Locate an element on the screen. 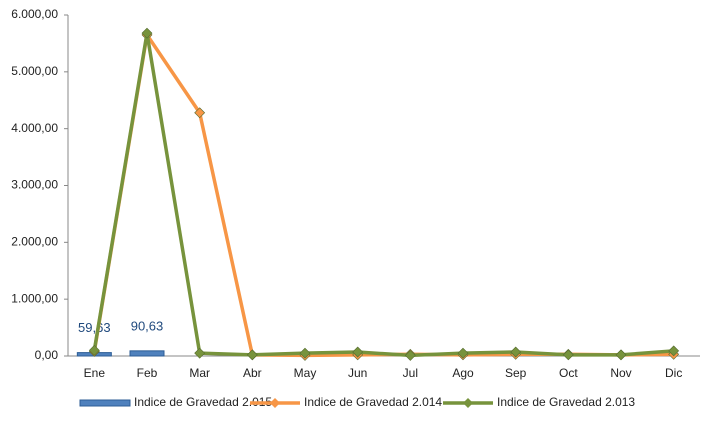 This screenshot has height=422, width=716. y-tick-label: 3.000,00 is located at coordinates (34, 185).